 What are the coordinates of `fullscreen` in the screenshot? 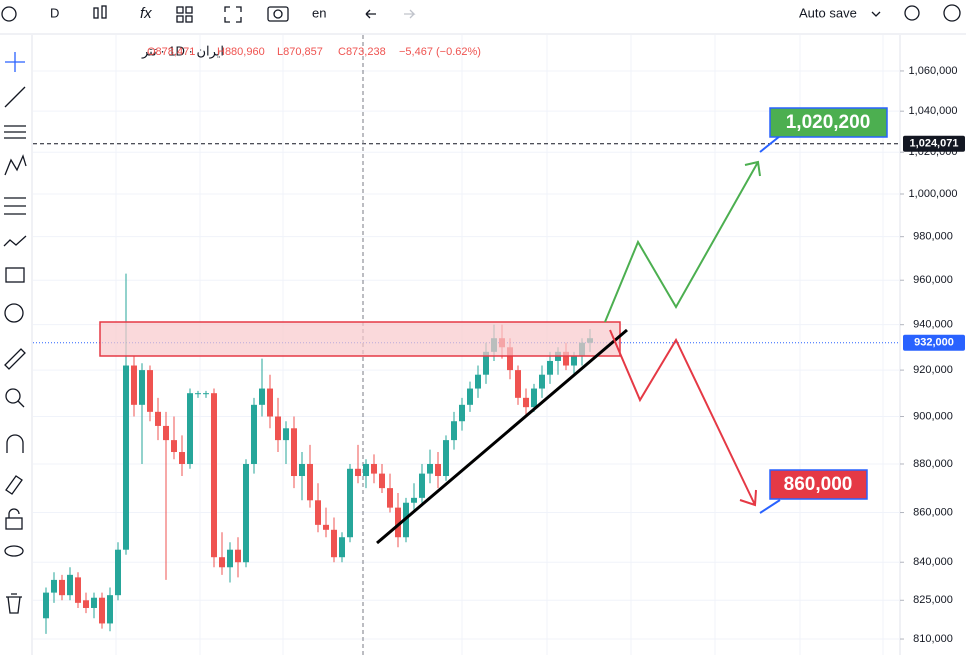 It's located at (233, 14).